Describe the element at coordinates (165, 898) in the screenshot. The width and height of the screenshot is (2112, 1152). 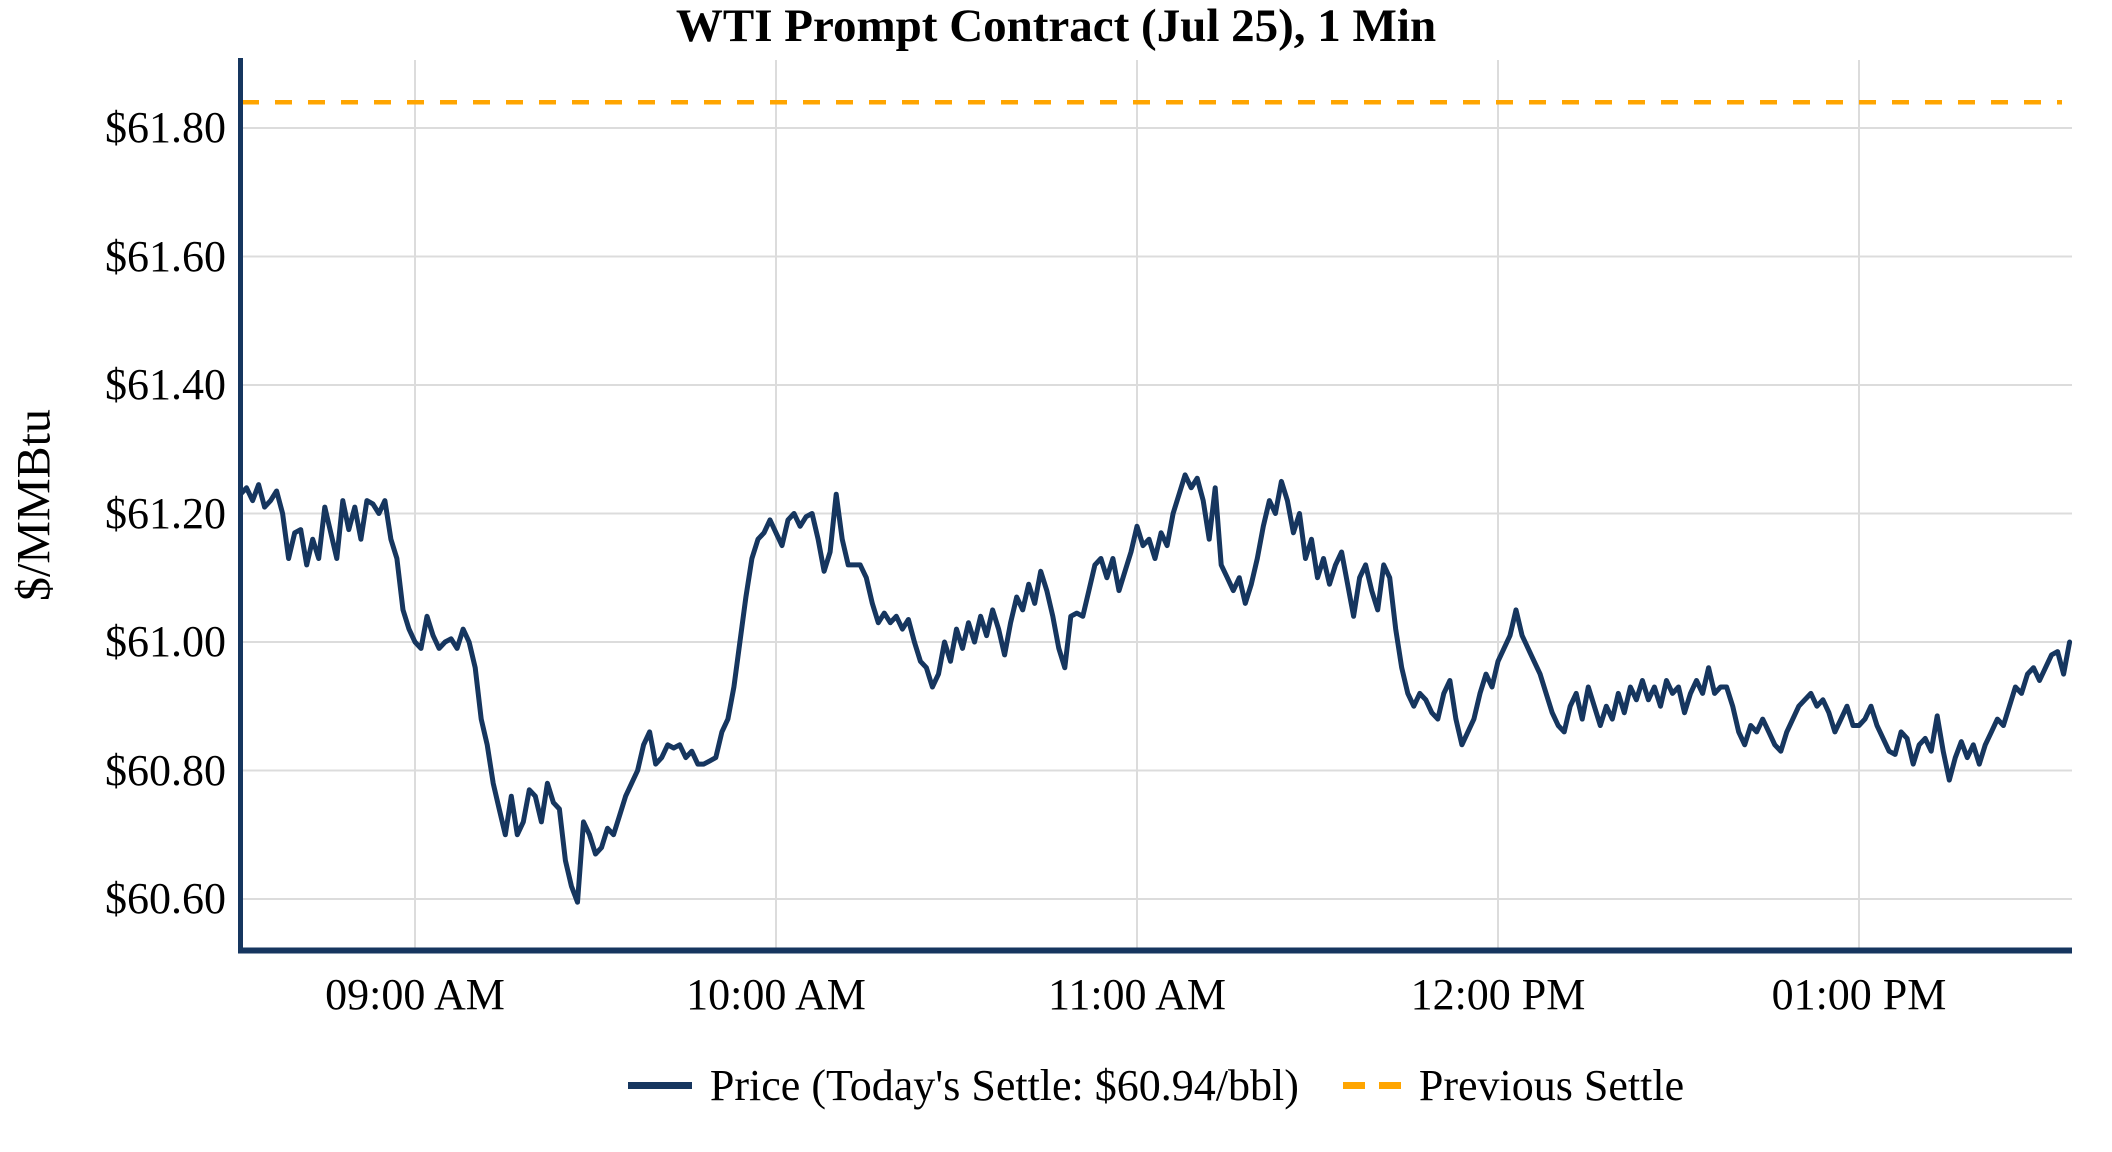
I see `y-tick-label: $60.60` at that location.